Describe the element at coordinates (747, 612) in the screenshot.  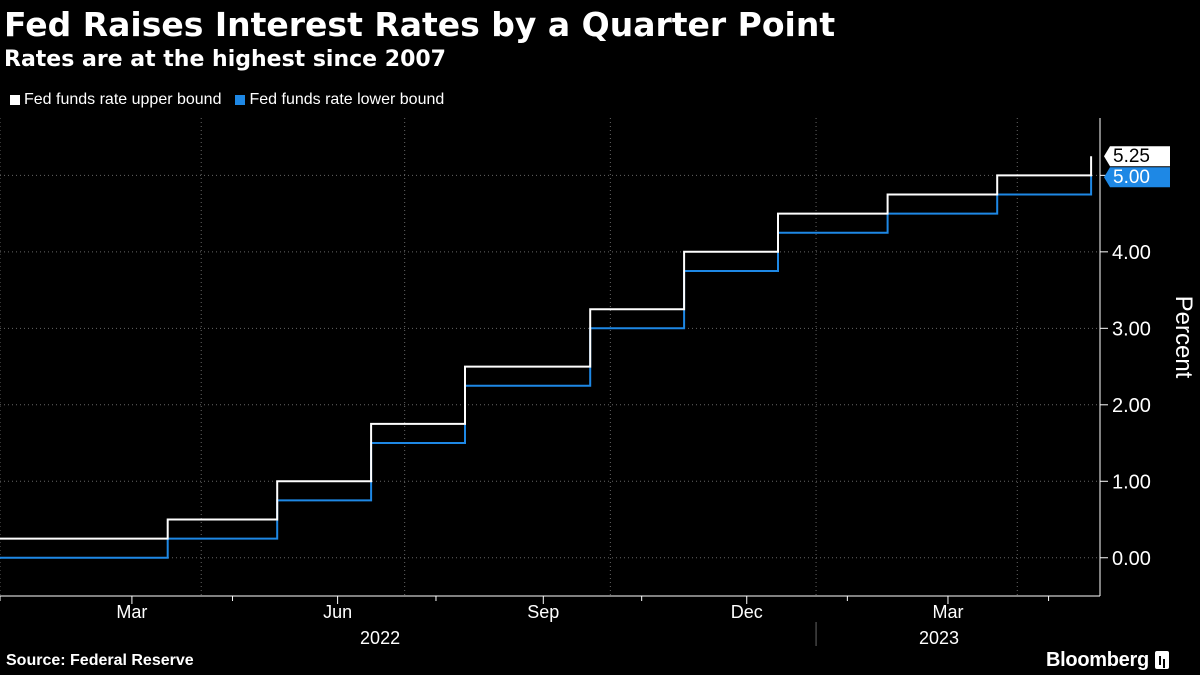
I see `x-tick-label: Dec` at that location.